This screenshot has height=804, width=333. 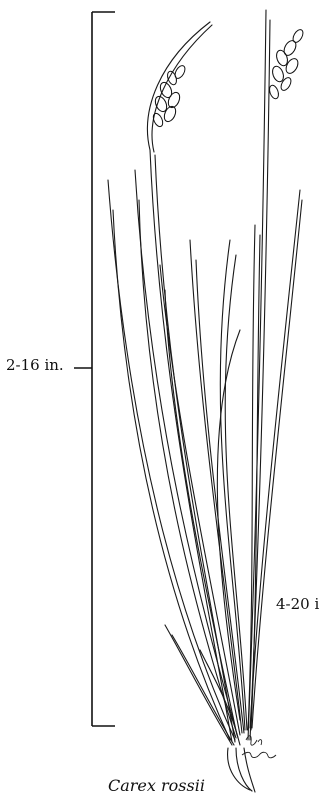 What do you see at coordinates (156, 785) in the screenshot?
I see `species-caption: Carex rossii` at bounding box center [156, 785].